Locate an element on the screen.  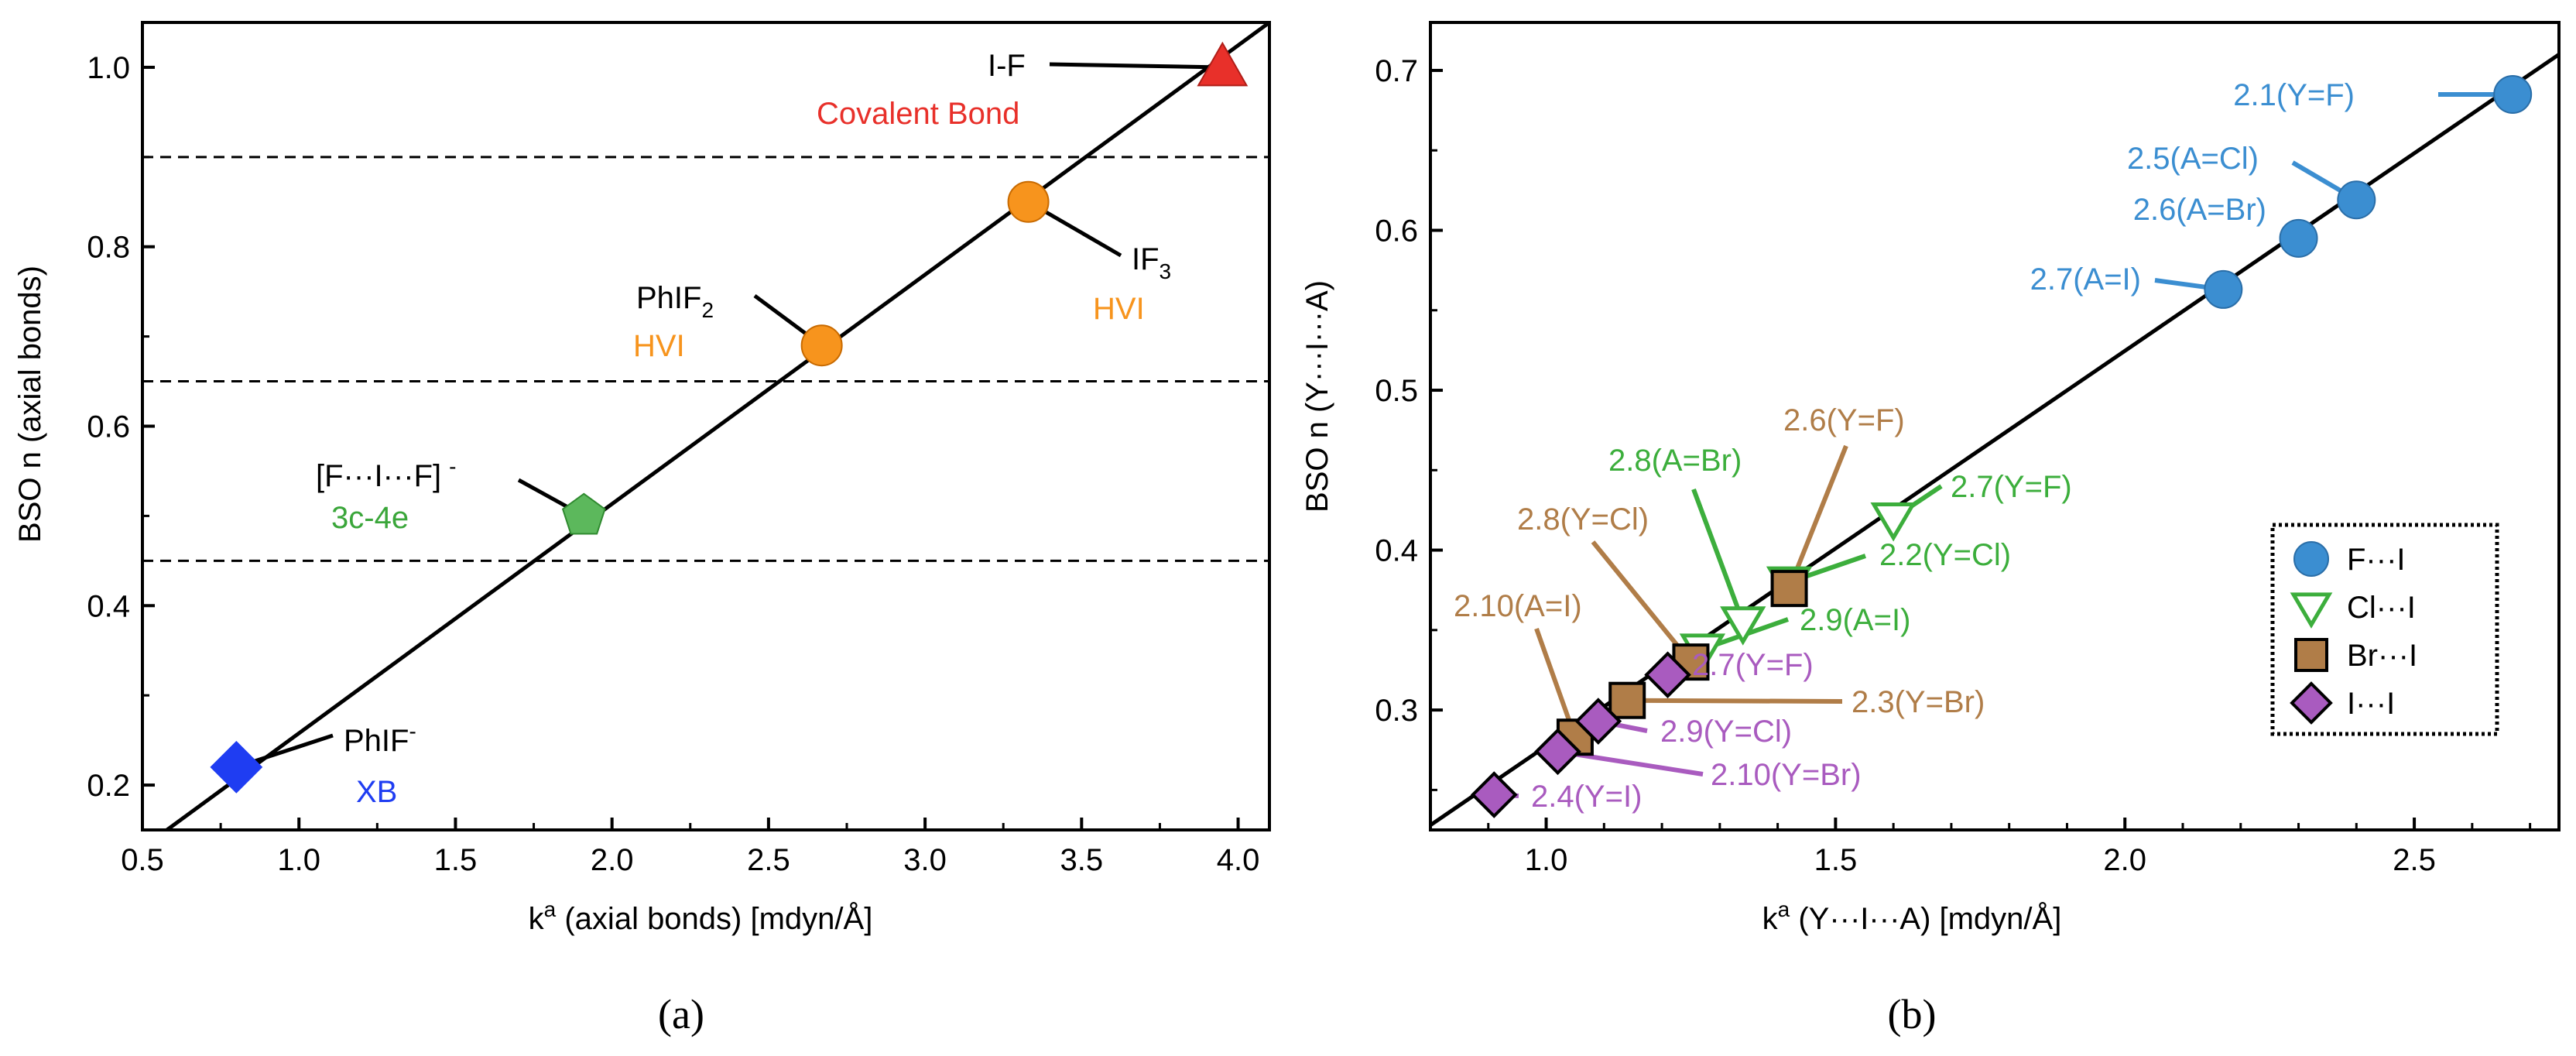
data-point-i-i-2-10-y-br is located at coordinates (1557, 752).